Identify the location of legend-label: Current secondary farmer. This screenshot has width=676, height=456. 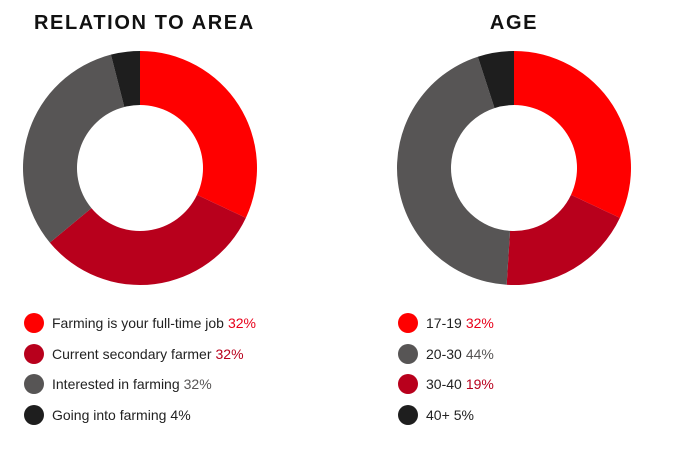
(132, 353).